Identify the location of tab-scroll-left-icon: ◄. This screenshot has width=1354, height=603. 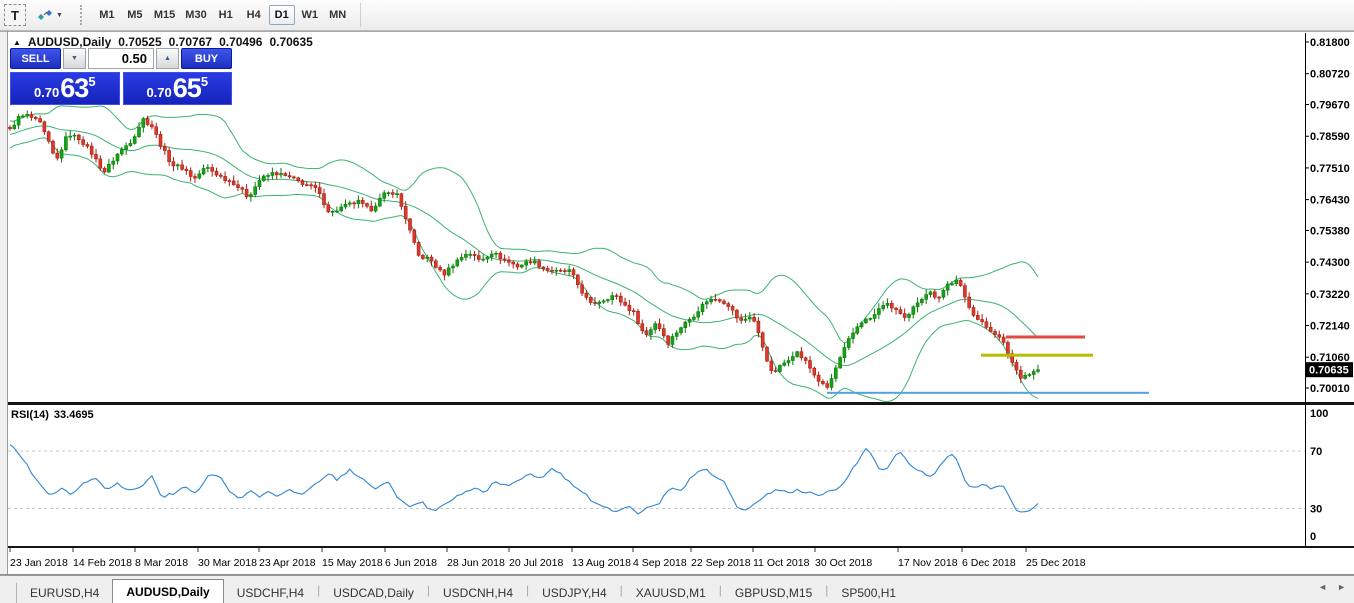
(1323, 587).